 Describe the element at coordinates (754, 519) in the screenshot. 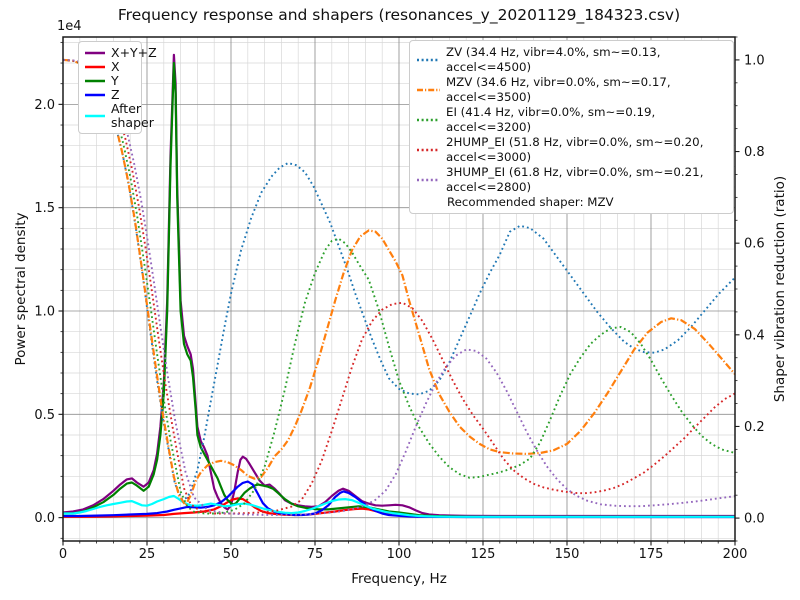

I see `y-right-tick-label: 0.0` at that location.